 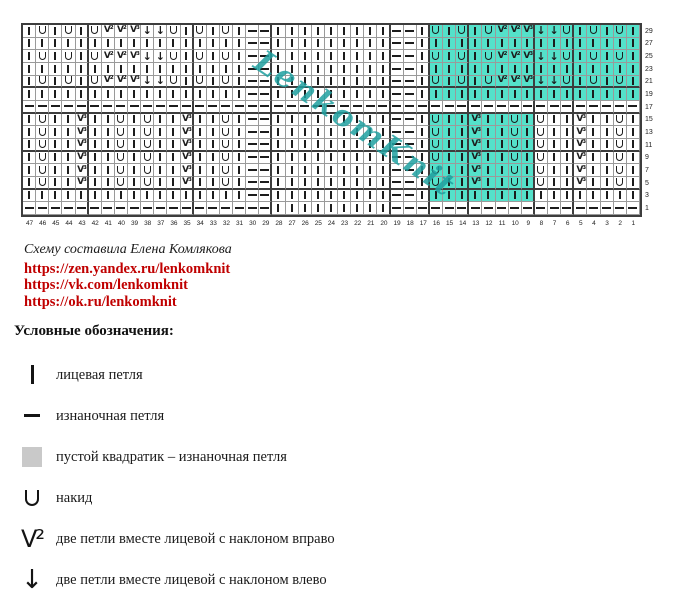 What do you see at coordinates (449, 223) in the screenshot?
I see `column-number: 15` at bounding box center [449, 223].